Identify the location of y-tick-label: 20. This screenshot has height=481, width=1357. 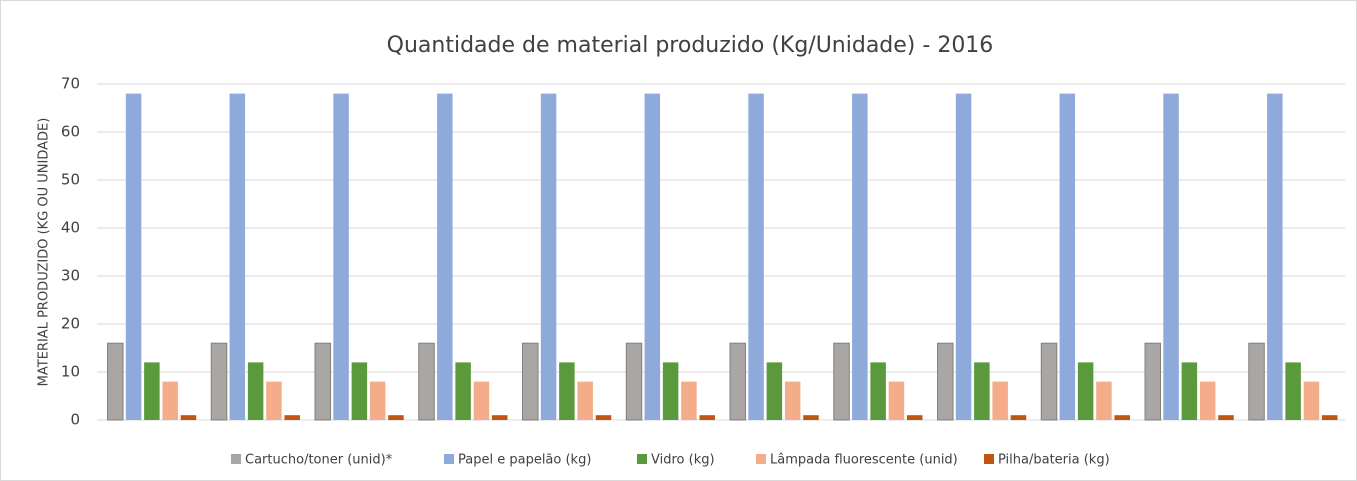
(70, 324).